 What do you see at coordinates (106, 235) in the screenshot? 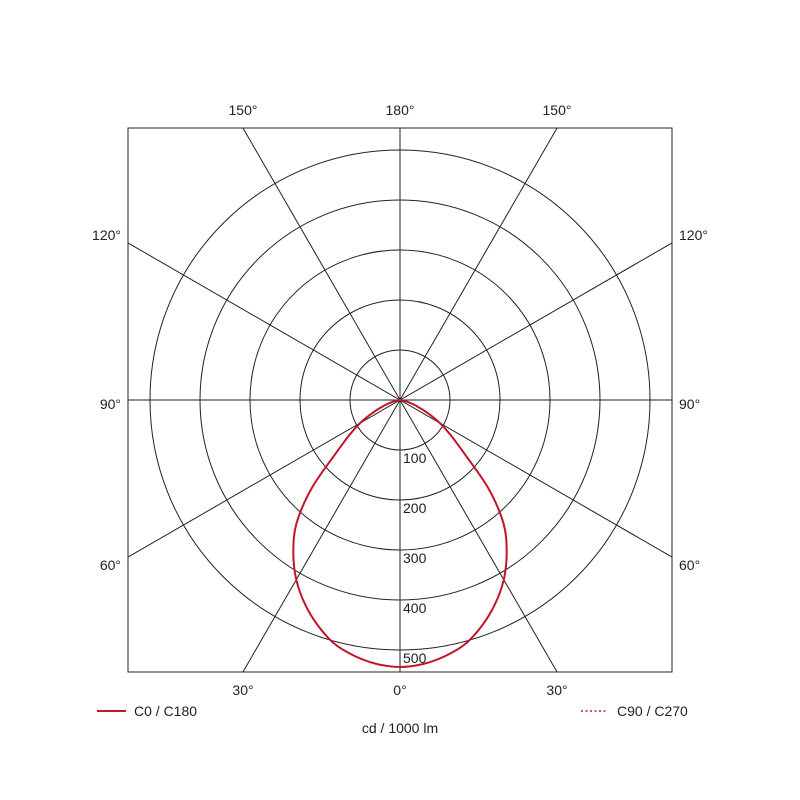
I see `angle-label-left-120: 120°` at bounding box center [106, 235].